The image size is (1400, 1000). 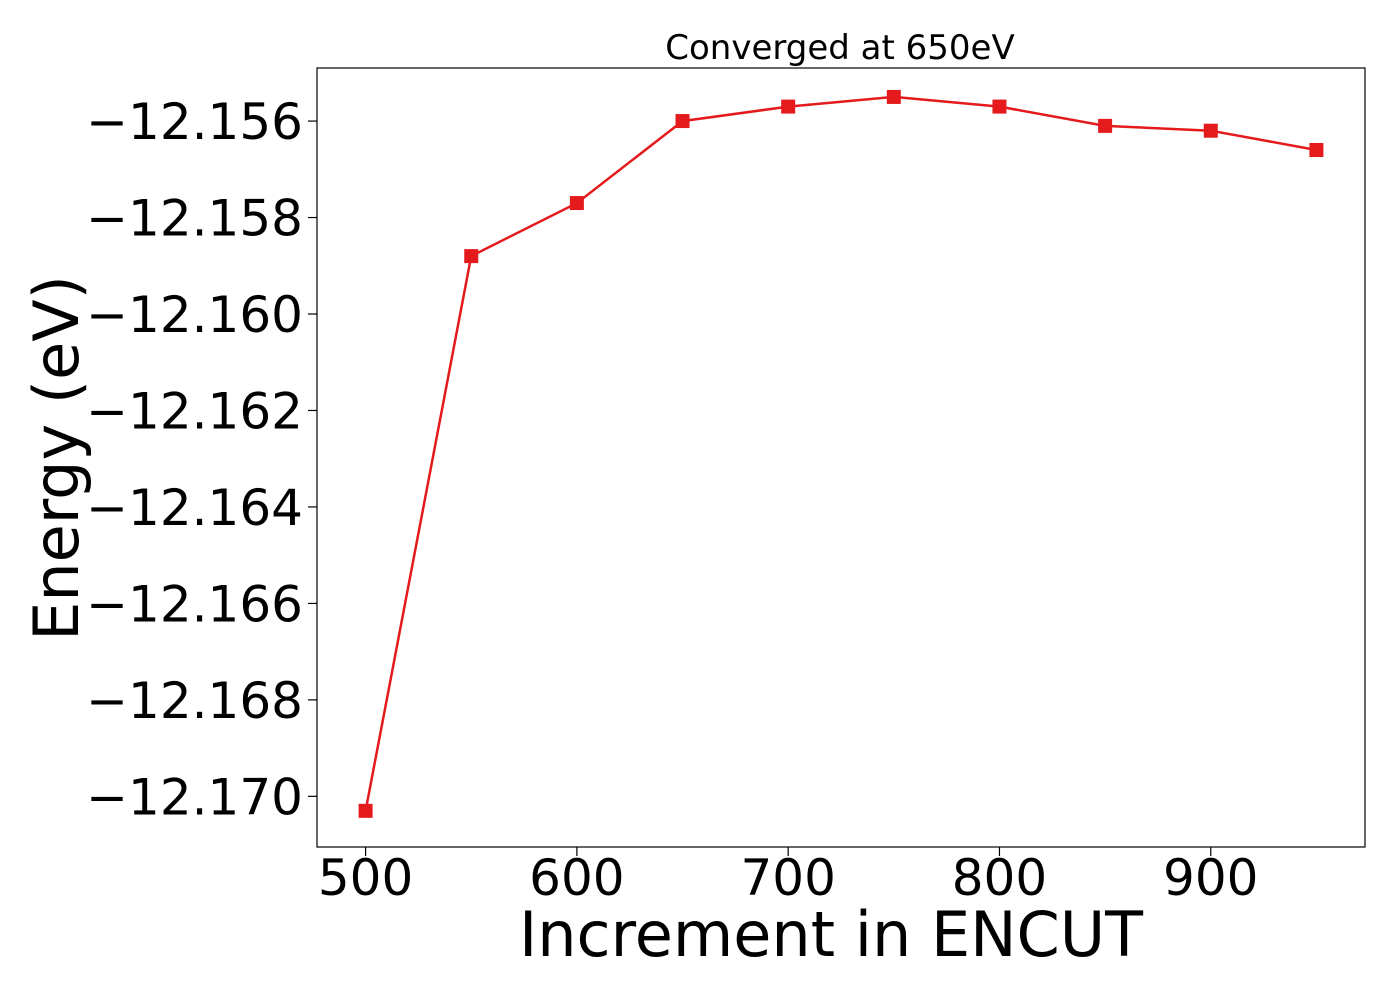 I want to click on y-tick-label: −12.158, so click(x=194, y=219).